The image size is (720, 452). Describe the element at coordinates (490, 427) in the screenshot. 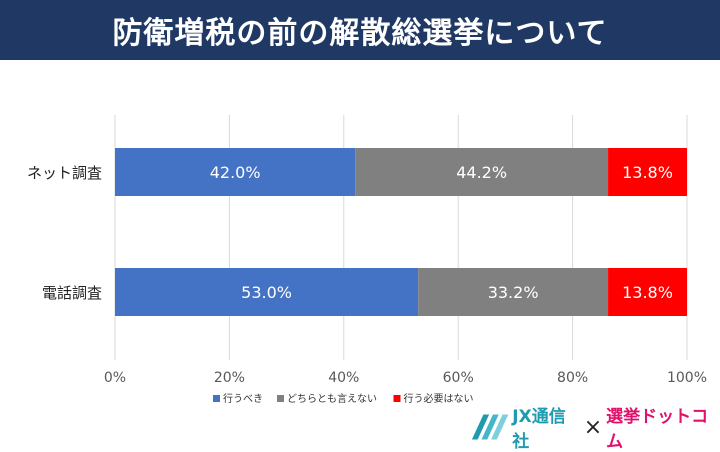

I see `jx-logo-icon` at that location.